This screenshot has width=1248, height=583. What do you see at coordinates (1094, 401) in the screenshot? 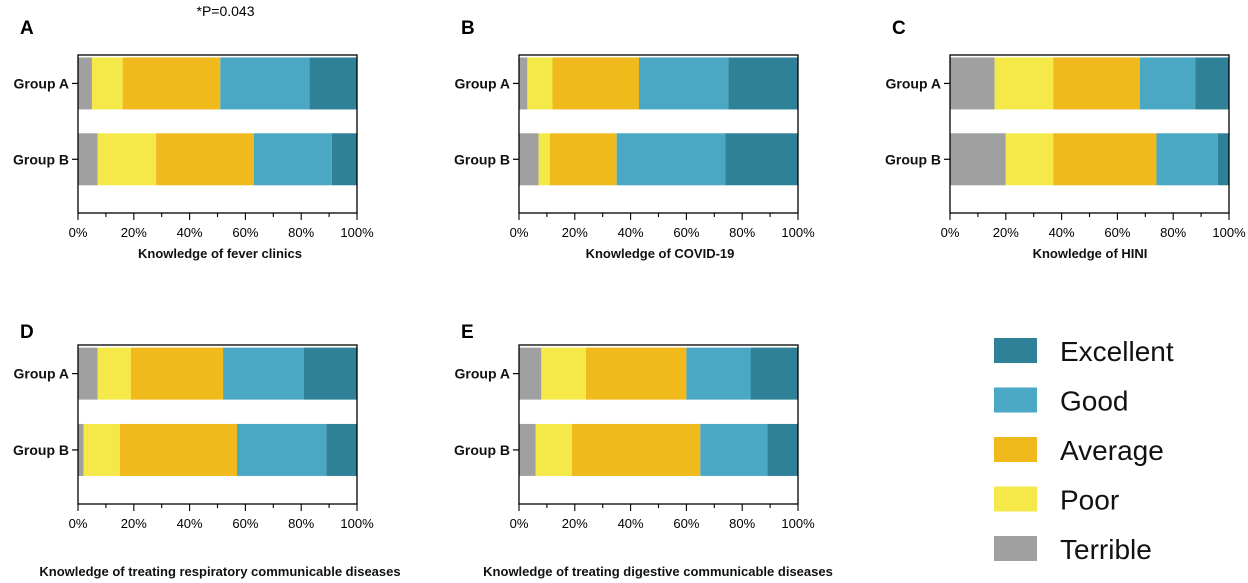
I see `legend-label-good: Good` at bounding box center [1094, 401].